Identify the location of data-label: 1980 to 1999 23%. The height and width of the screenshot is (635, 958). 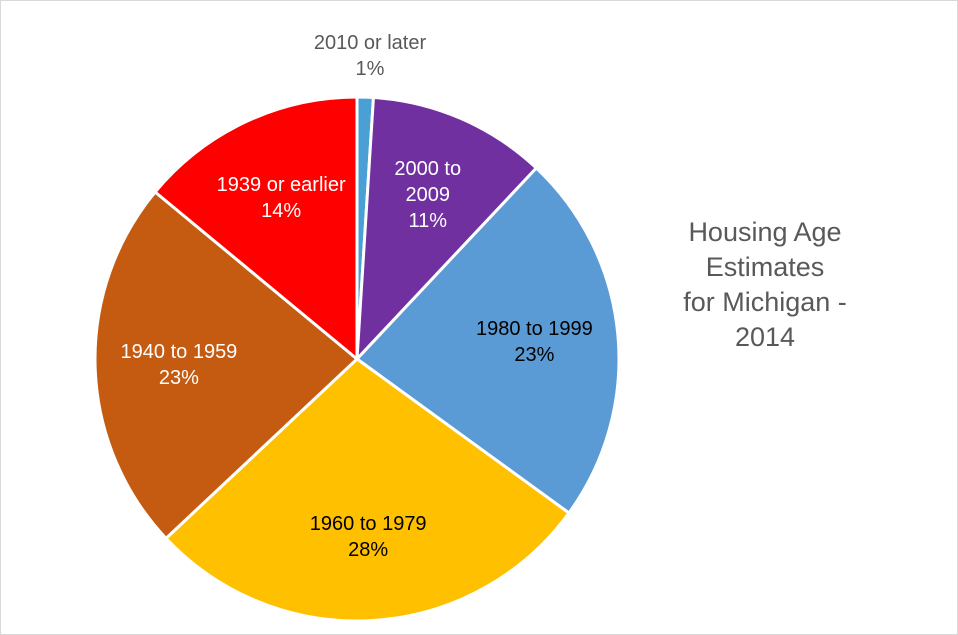
(534, 342).